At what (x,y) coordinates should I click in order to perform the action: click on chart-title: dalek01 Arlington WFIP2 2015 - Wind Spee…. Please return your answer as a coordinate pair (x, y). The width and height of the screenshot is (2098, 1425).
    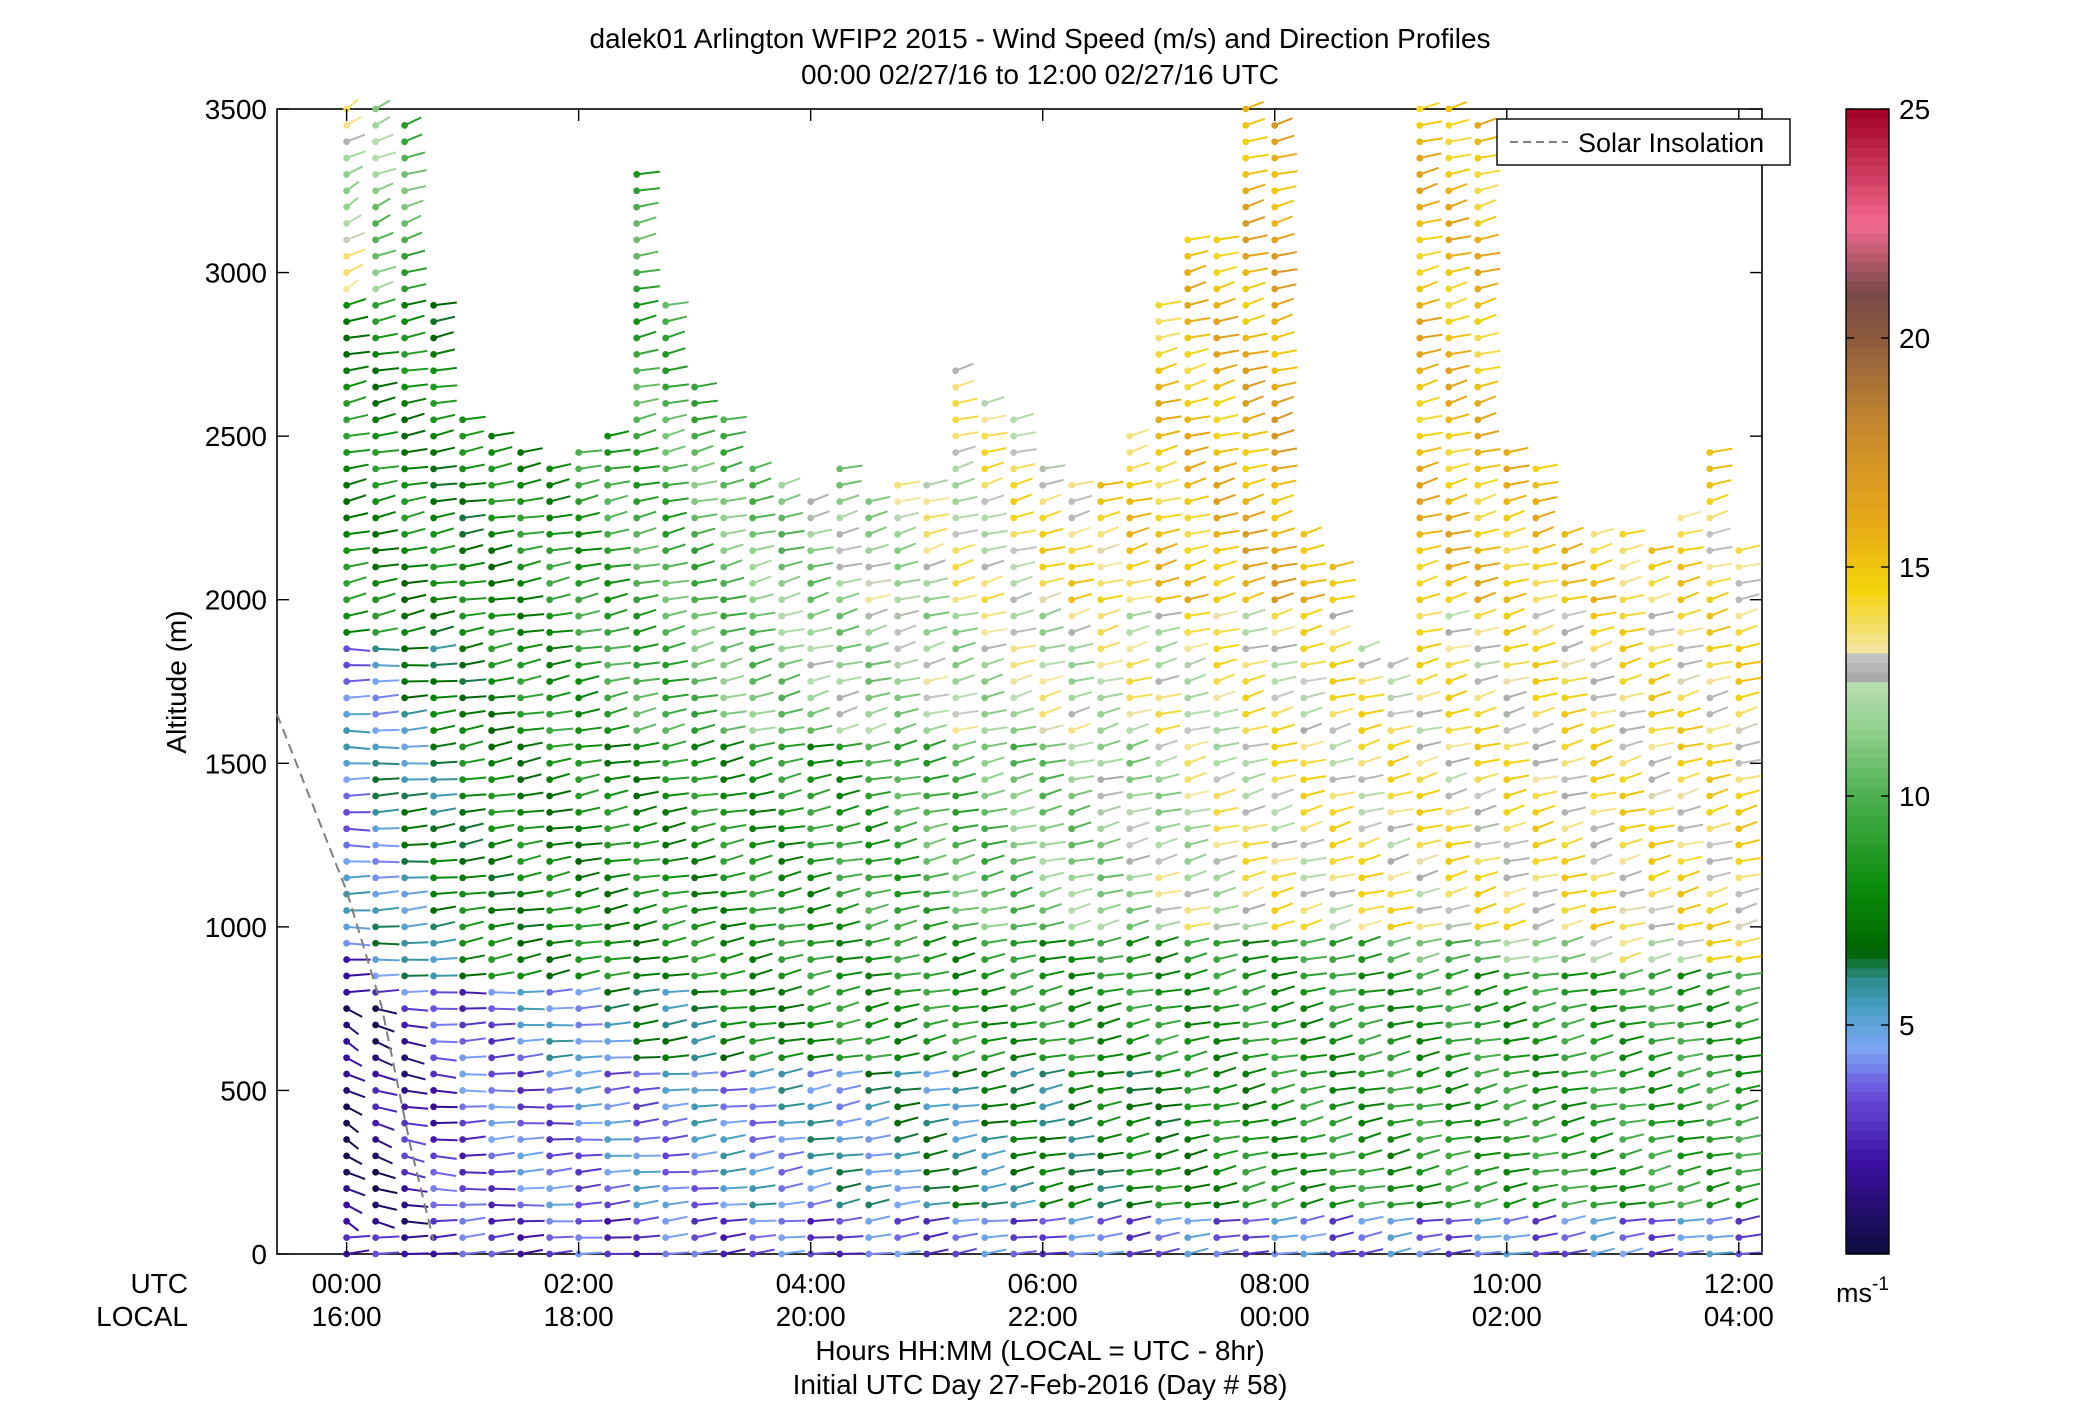
    Looking at the image, I should click on (1039, 38).